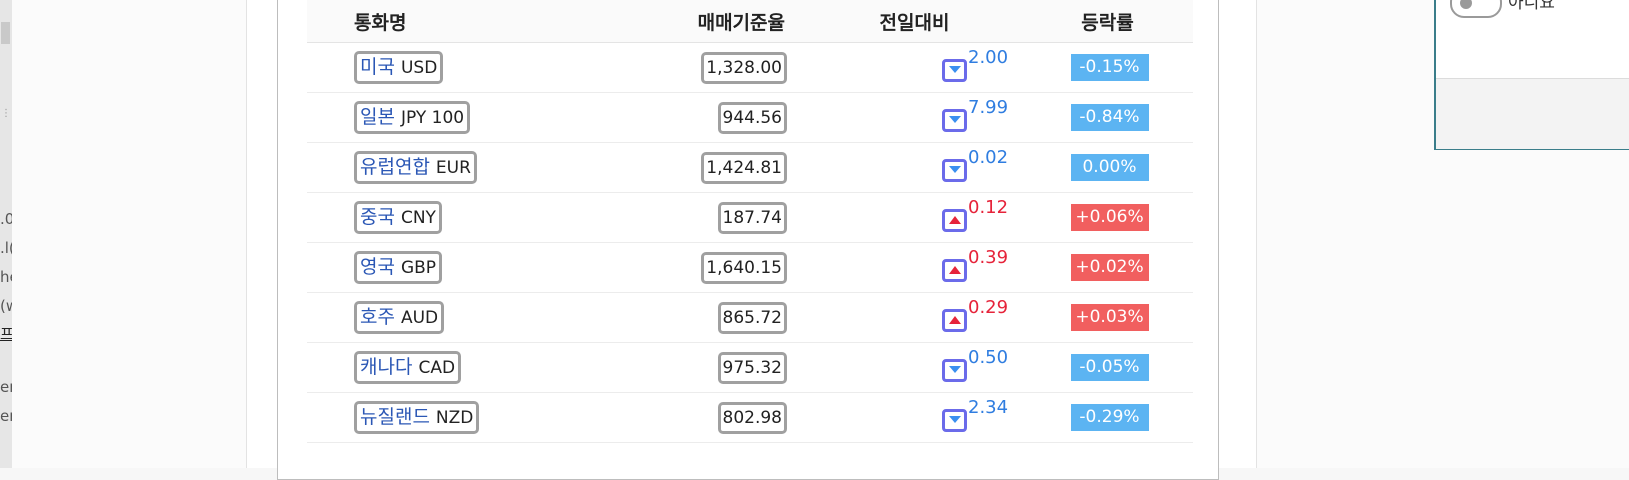  What do you see at coordinates (988, 207) in the screenshot?
I see `change-value: 0.12` at bounding box center [988, 207].